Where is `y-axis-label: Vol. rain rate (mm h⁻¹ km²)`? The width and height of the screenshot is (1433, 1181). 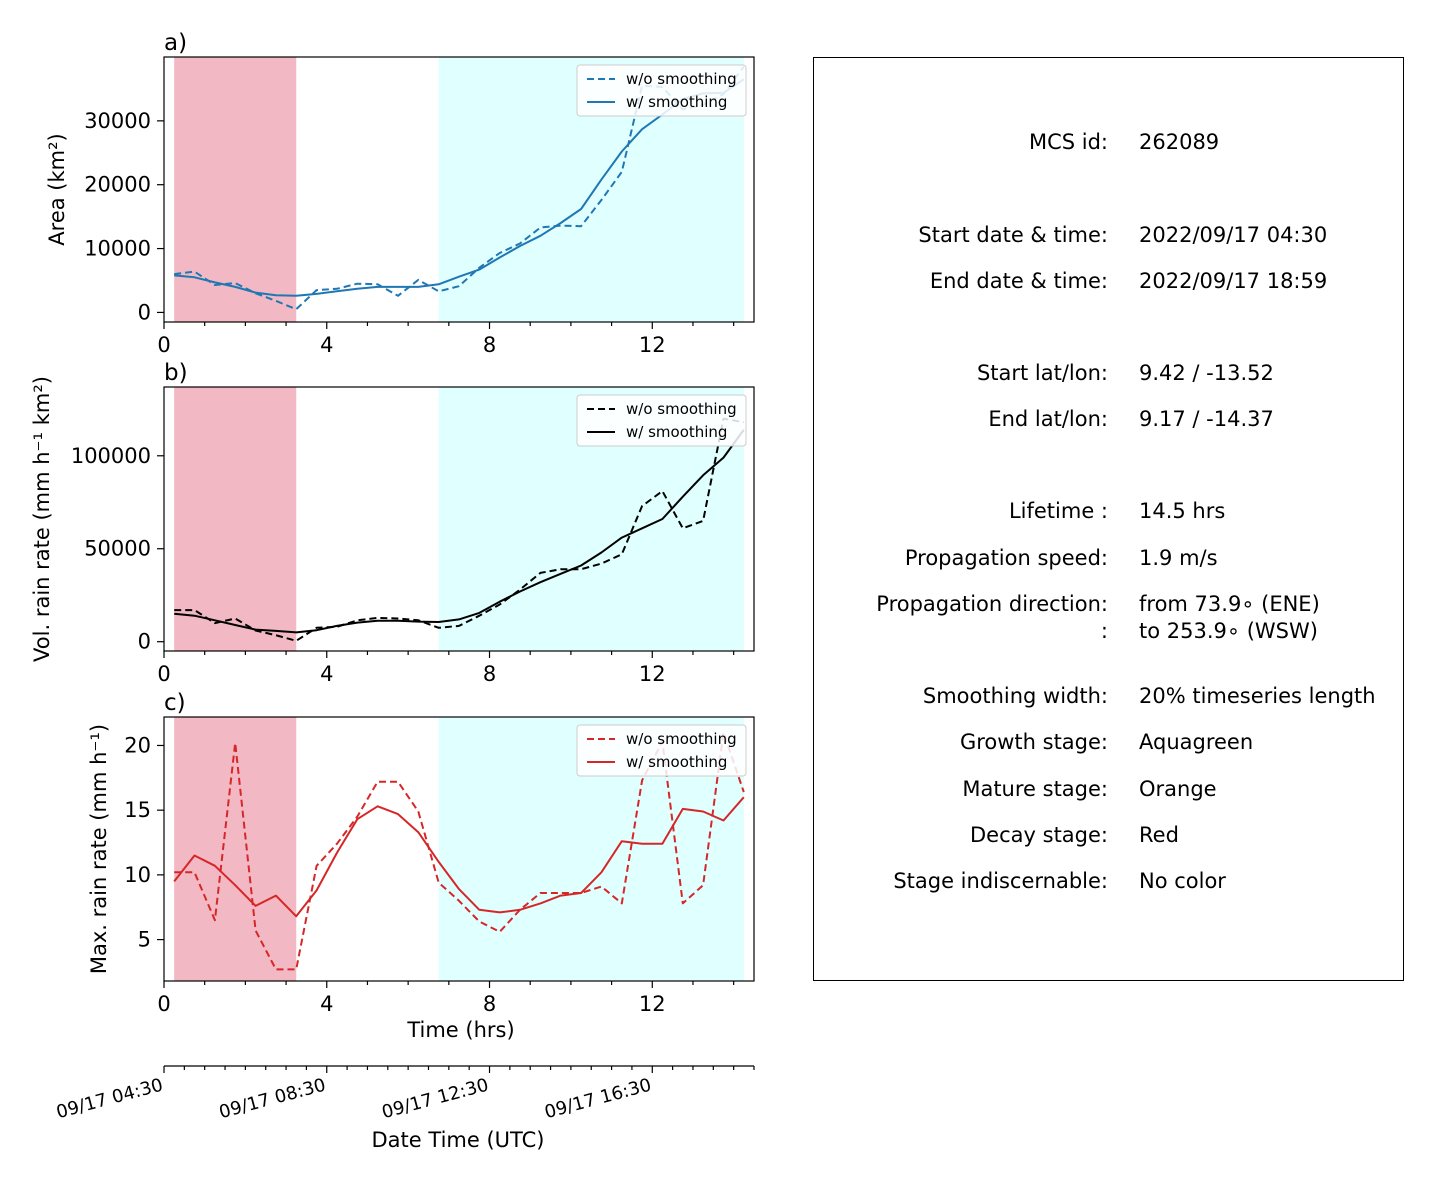
y-axis-label: Vol. rain rate (mm h⁻¹ km²) is located at coordinates (42, 519).